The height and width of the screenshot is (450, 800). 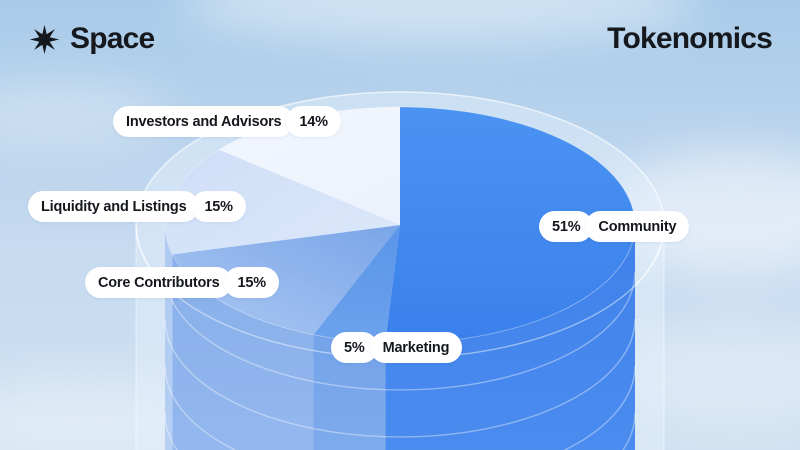 I want to click on pie-segment-marketing, so click(x=356, y=284).